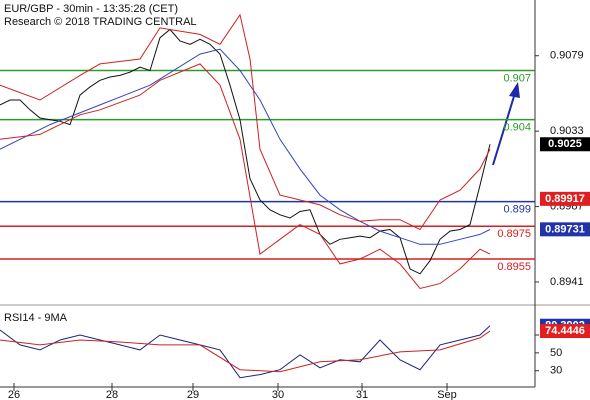 The width and height of the screenshot is (590, 400). Describe the element at coordinates (567, 56) in the screenshot. I see `y-tick-label: 0.9079` at that location.